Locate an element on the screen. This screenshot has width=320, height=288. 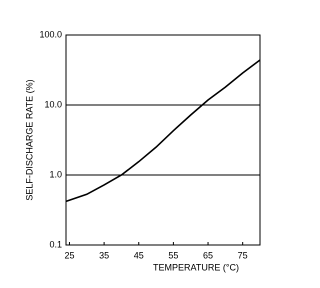
y-tick-label: 0.1 is located at coordinates (55, 244).